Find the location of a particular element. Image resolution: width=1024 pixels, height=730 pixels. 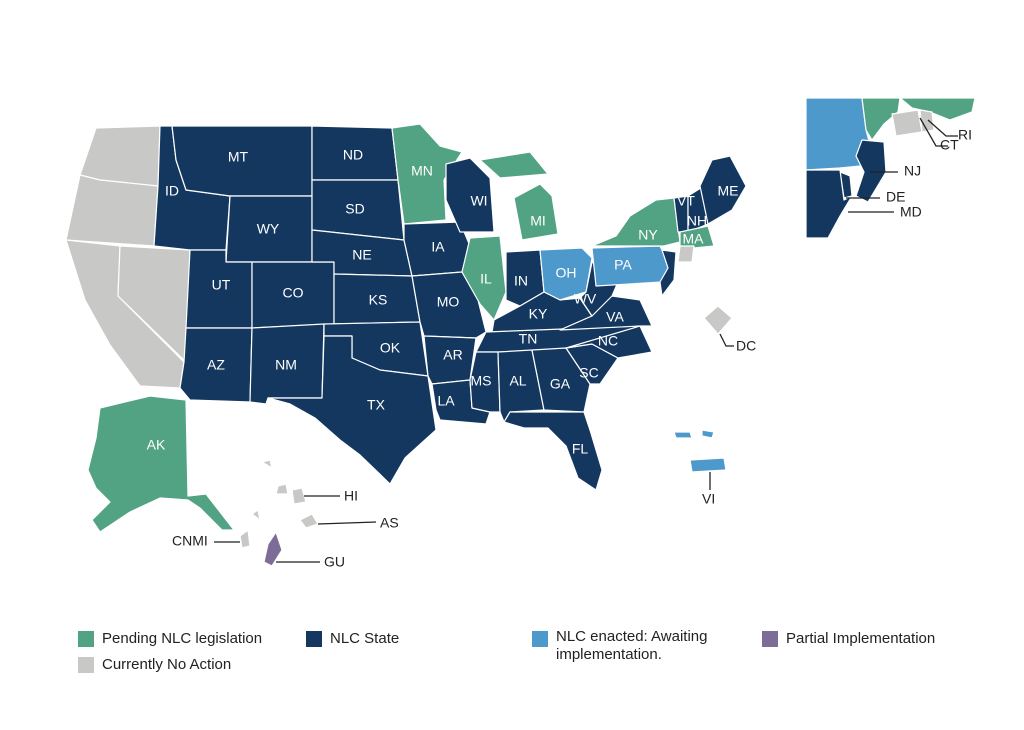

state-label-tx: TX is located at coordinates (376, 405).